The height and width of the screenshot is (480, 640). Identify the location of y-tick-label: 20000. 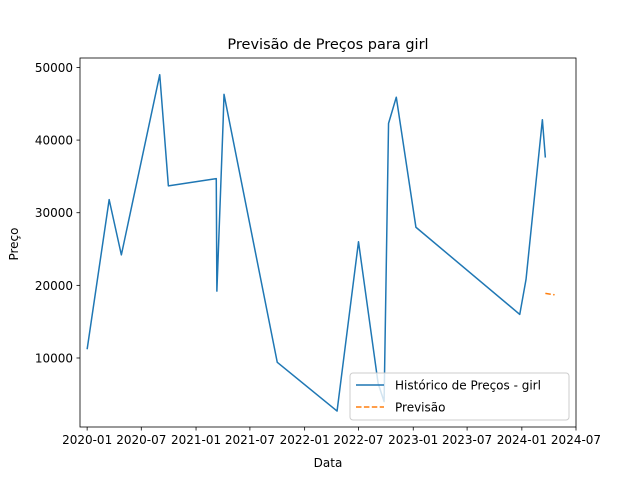
(54, 286).